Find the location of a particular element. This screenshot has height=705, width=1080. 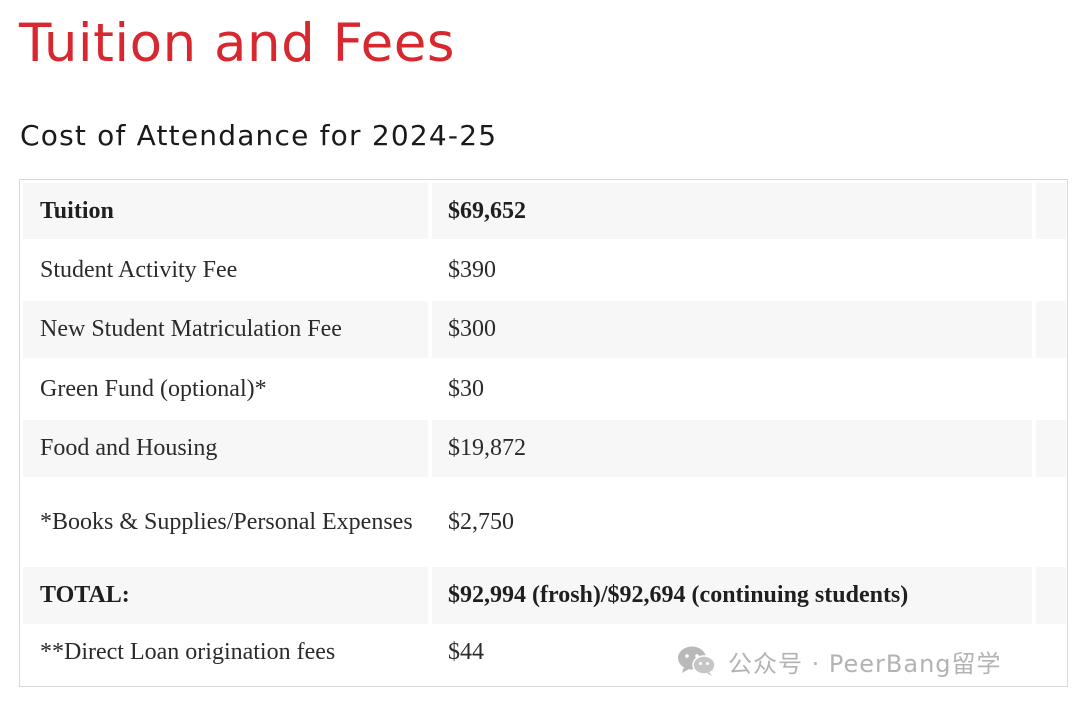

row-label: Tuition is located at coordinates (225, 211).